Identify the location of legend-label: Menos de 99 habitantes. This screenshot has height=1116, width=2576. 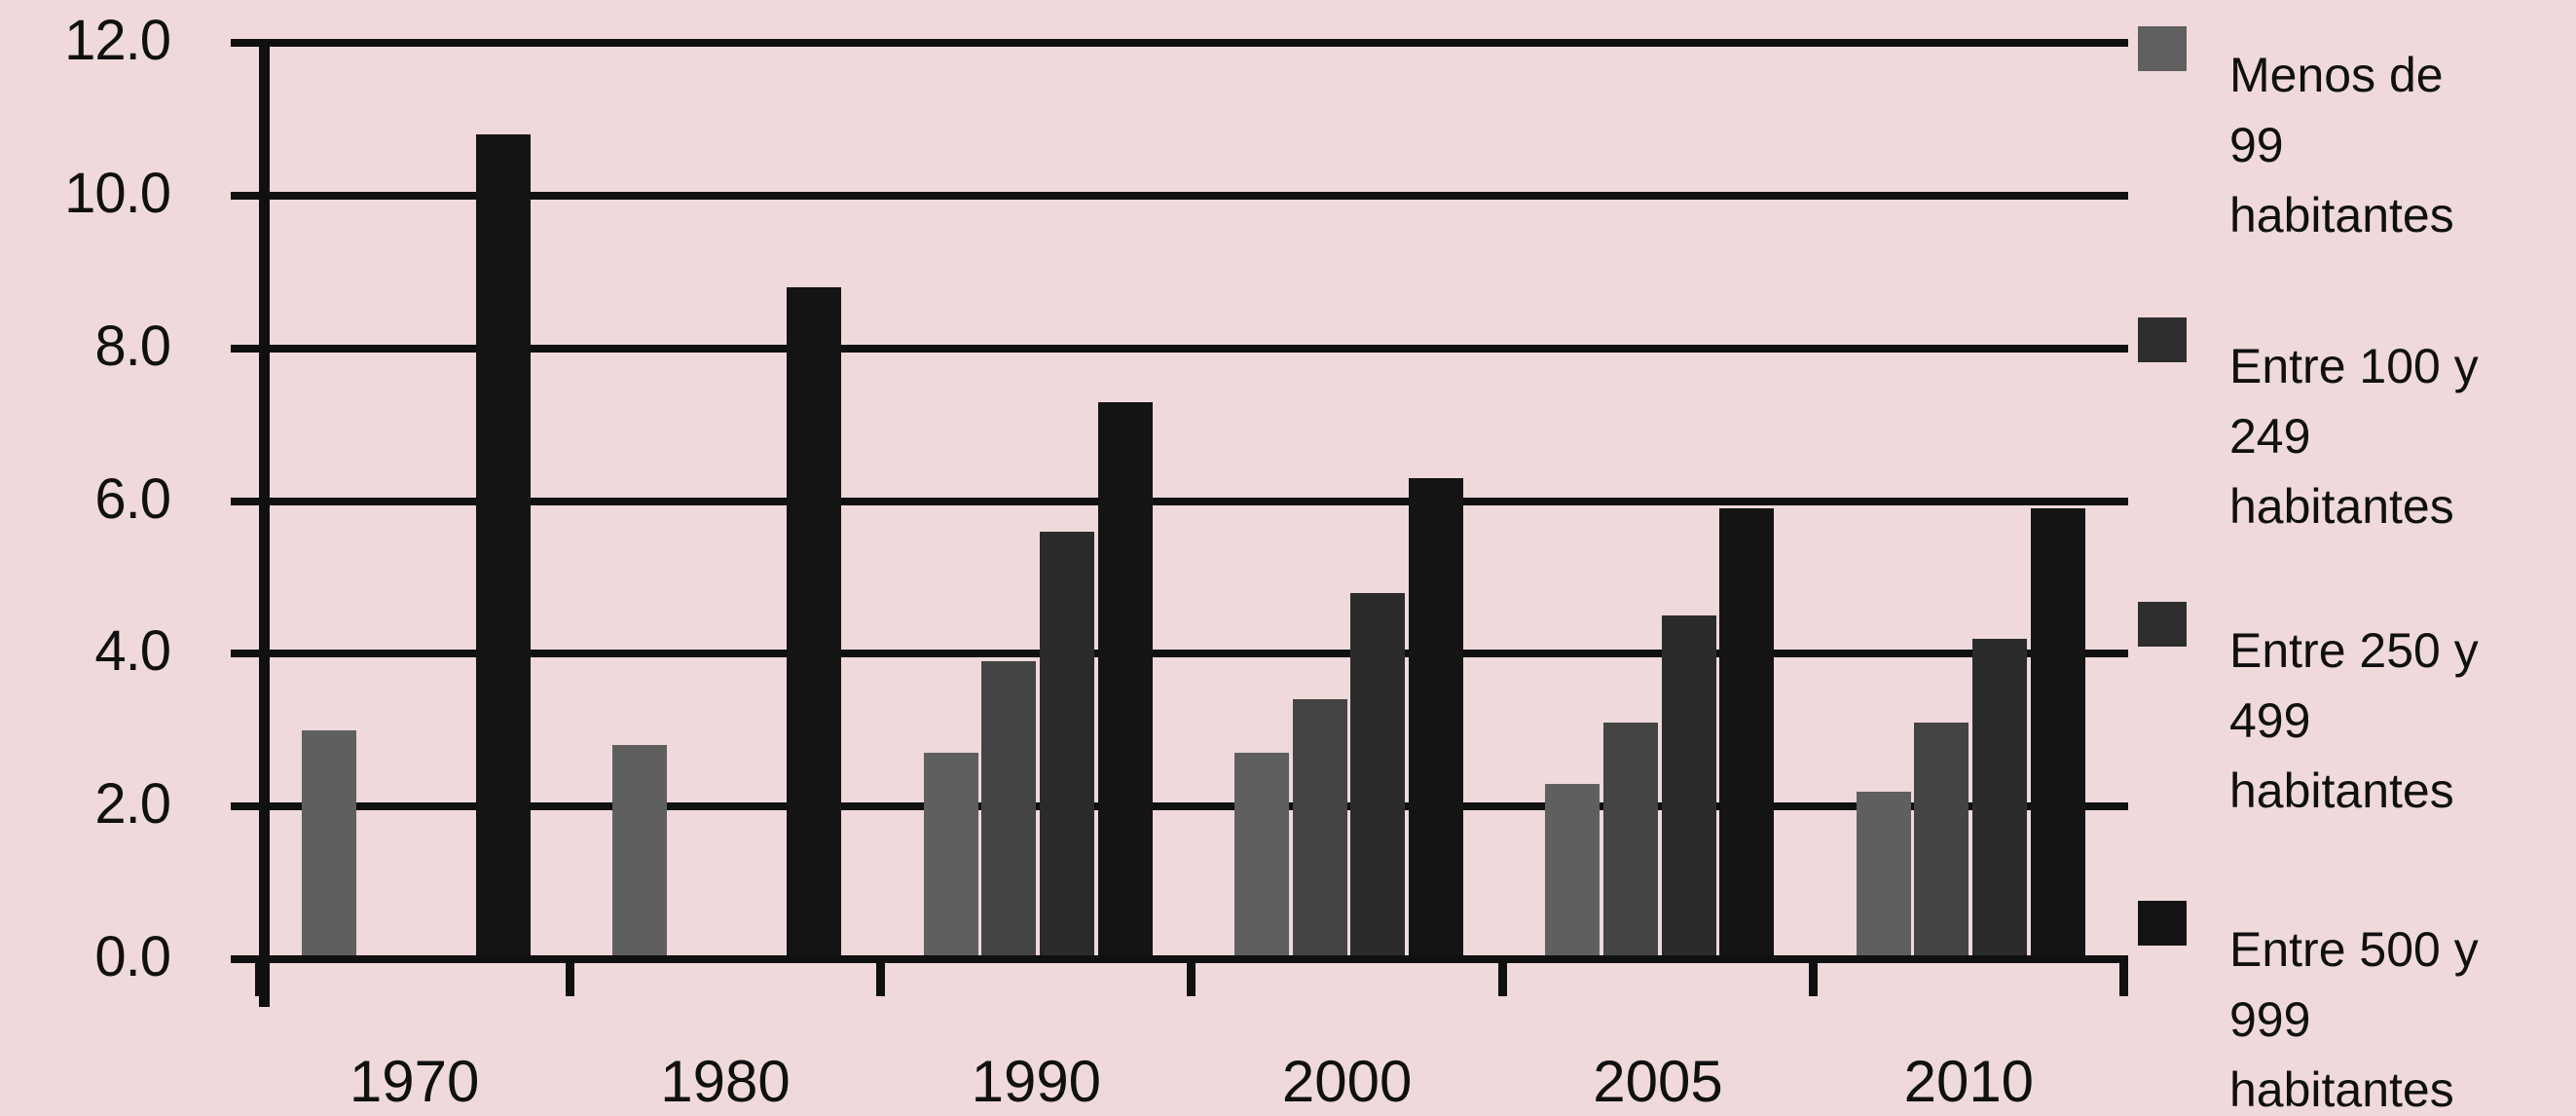
(2341, 145).